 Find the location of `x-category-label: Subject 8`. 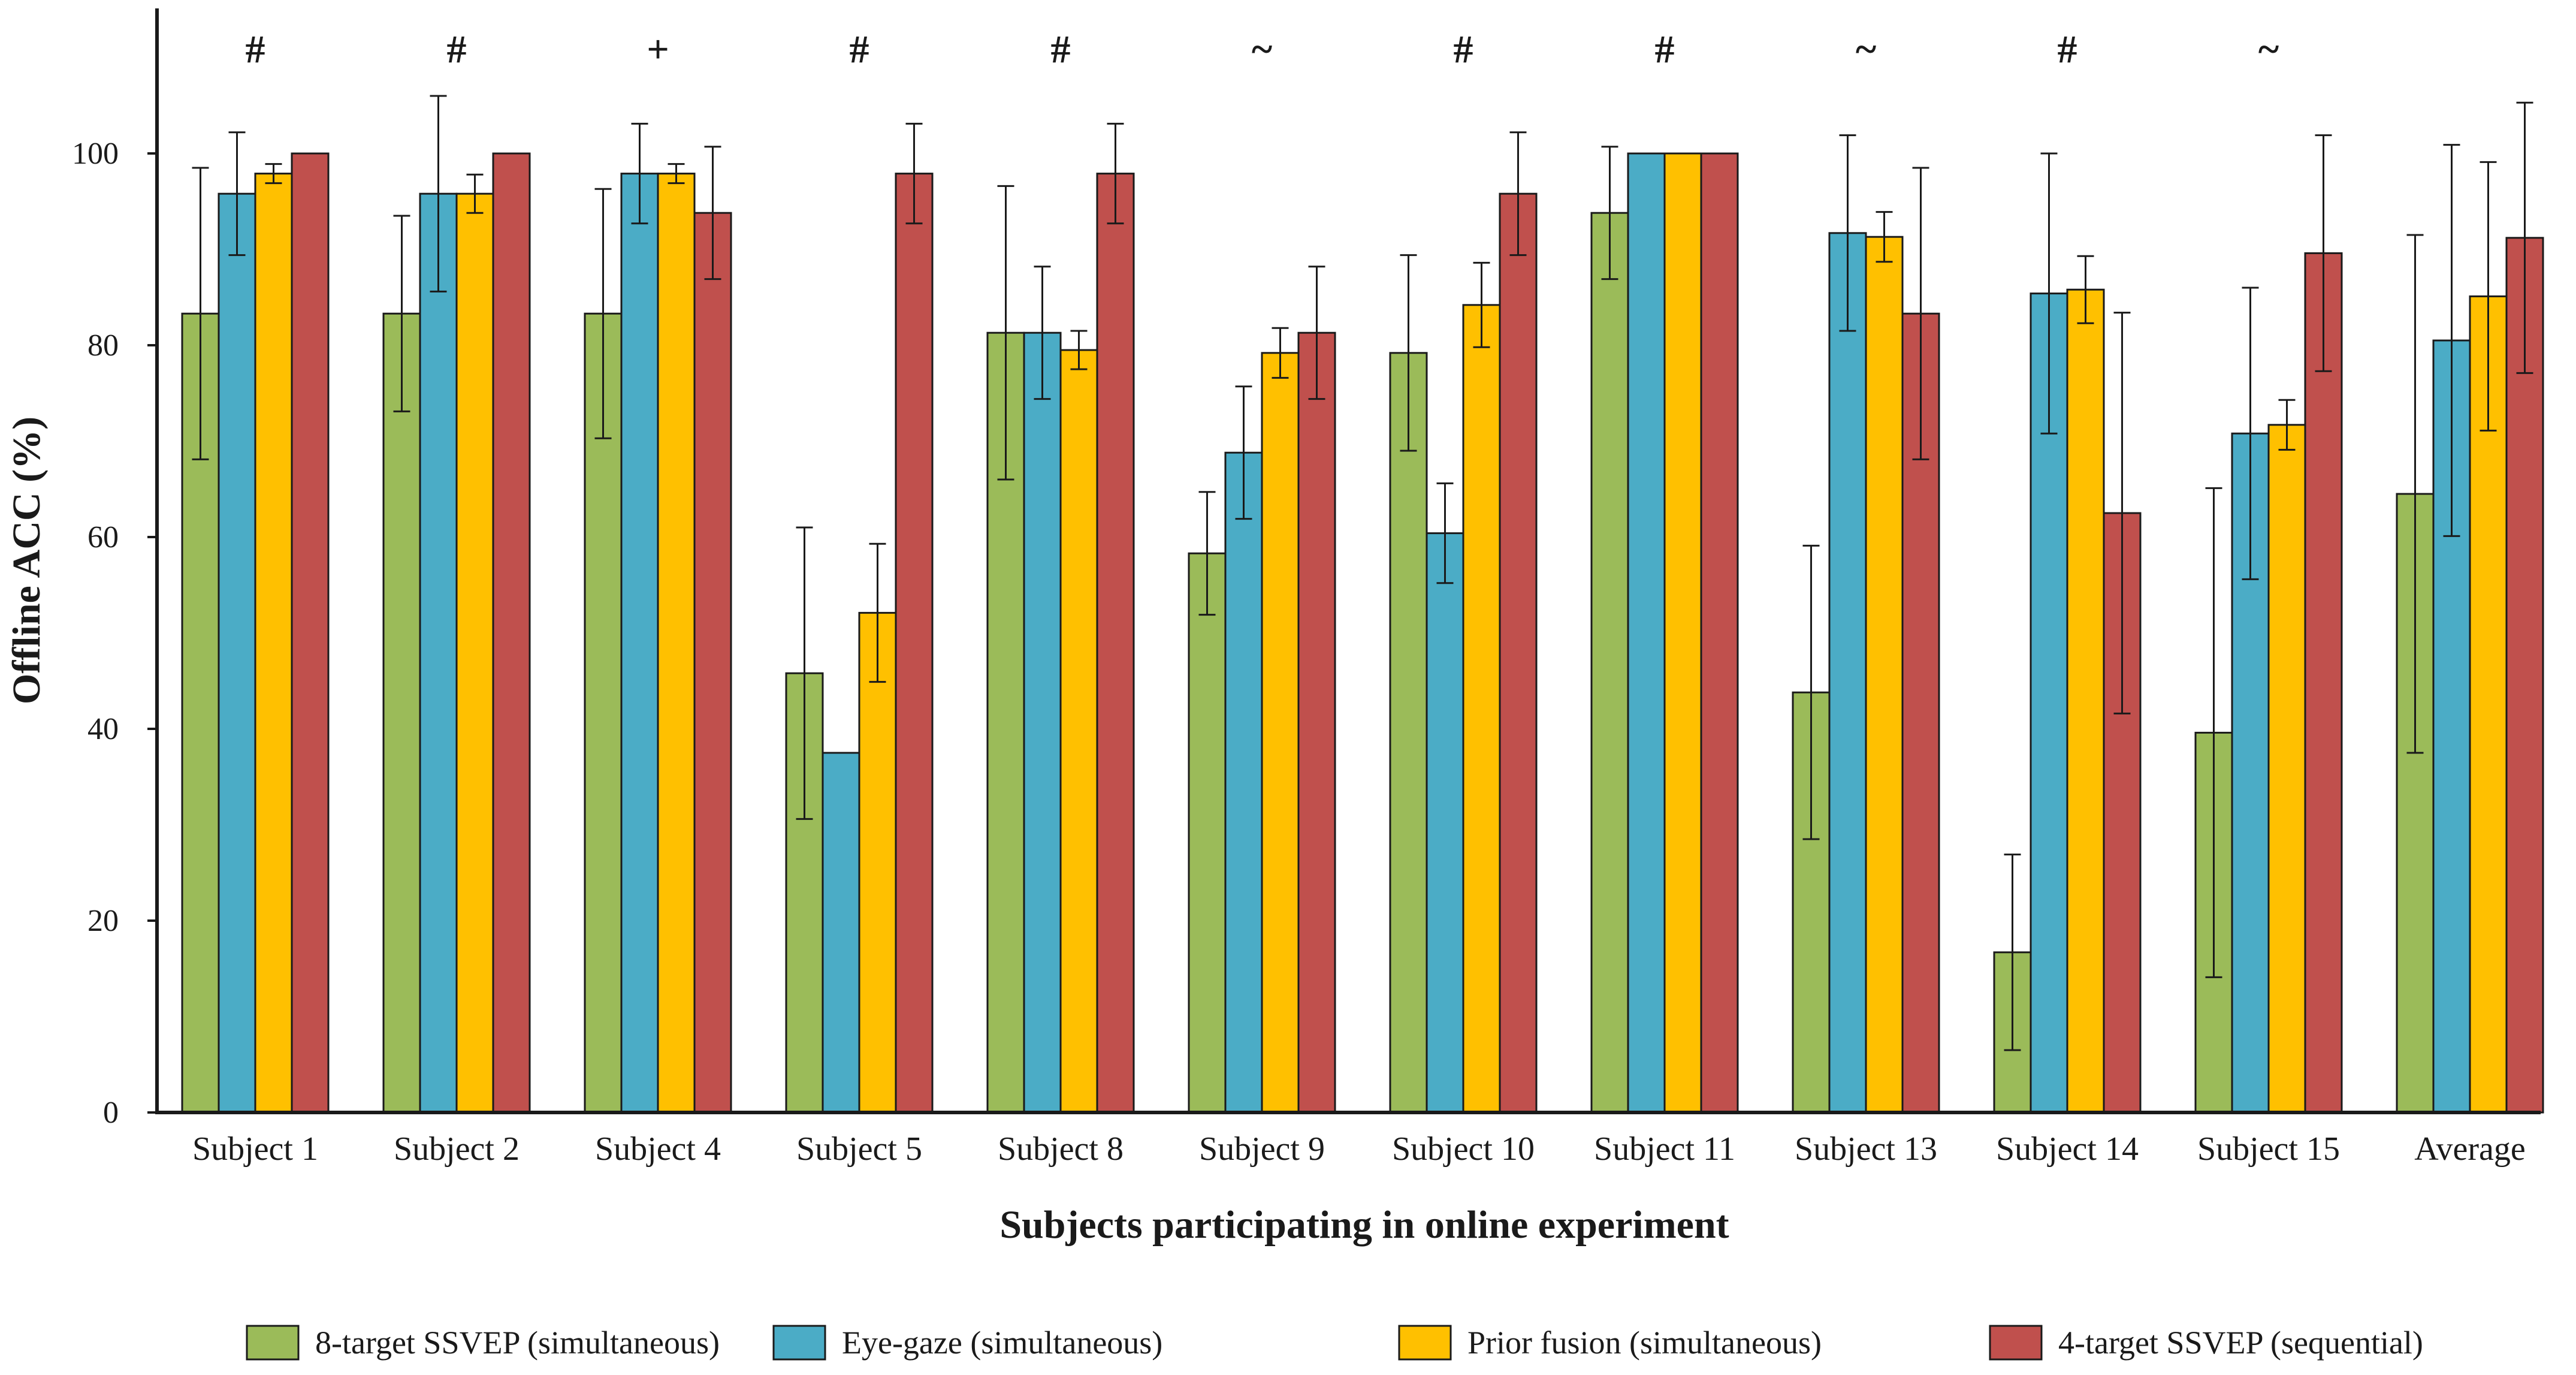

x-category-label: Subject 8 is located at coordinates (1061, 1149).